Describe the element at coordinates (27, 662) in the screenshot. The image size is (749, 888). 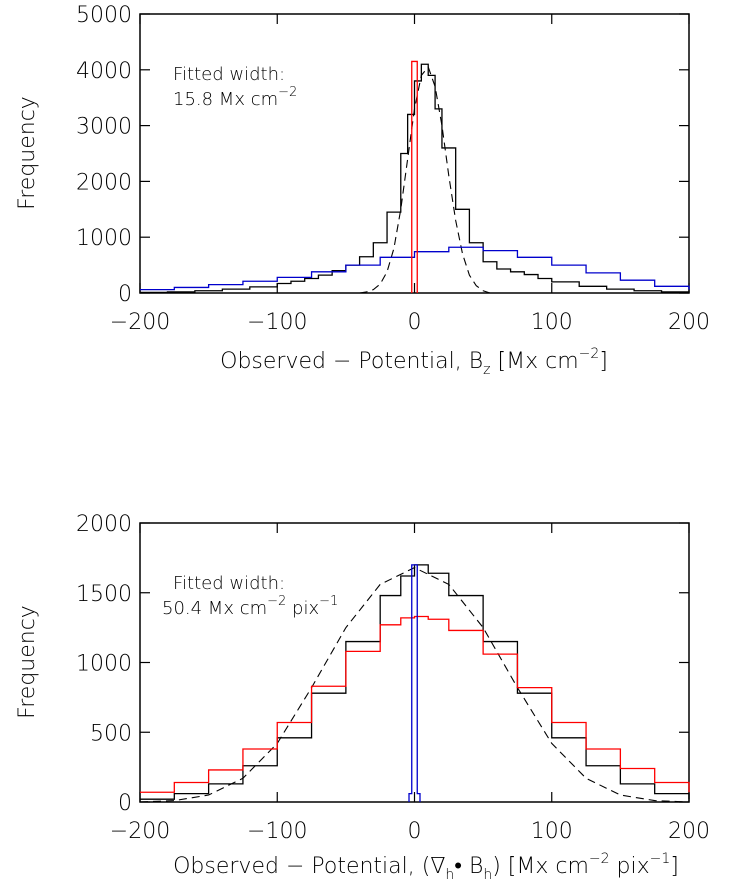
I see `bottom-y-axis-title: Frequency` at that location.